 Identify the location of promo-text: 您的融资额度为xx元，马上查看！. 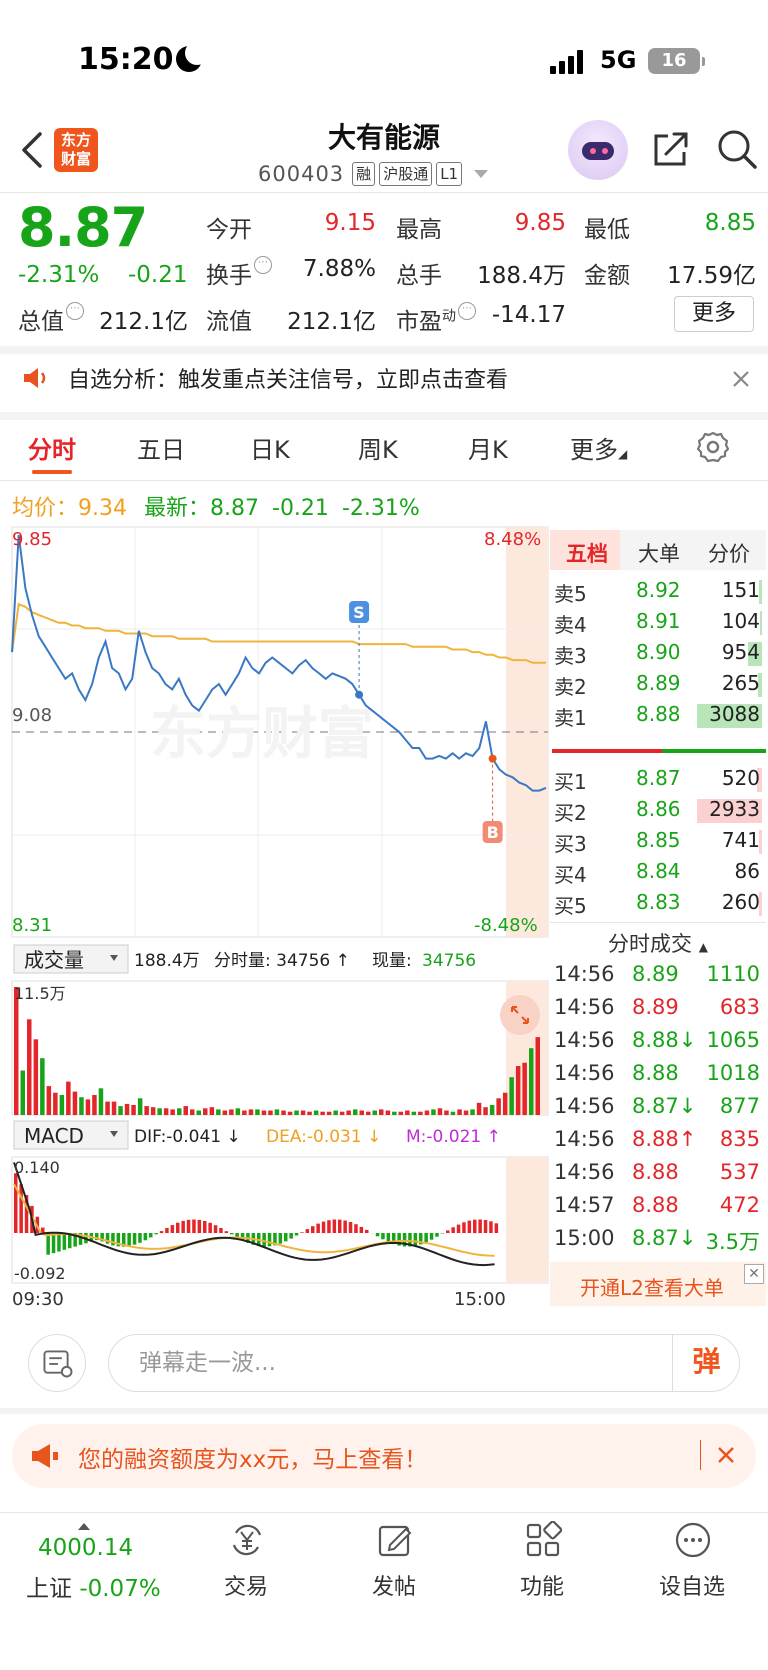
(253, 1460).